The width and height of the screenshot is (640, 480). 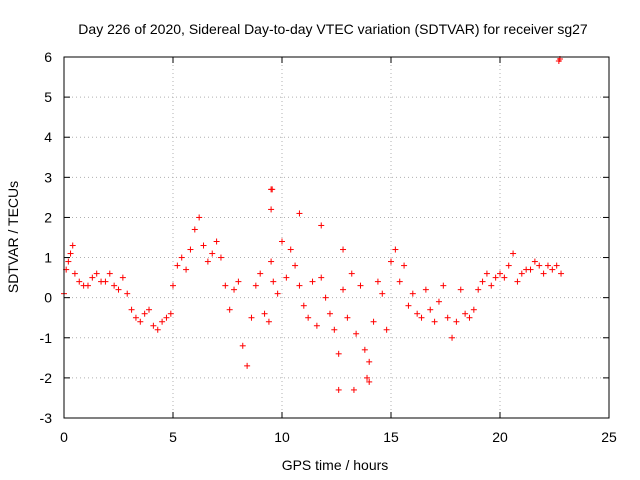 I want to click on x-tick-label: 0, so click(x=64, y=437).